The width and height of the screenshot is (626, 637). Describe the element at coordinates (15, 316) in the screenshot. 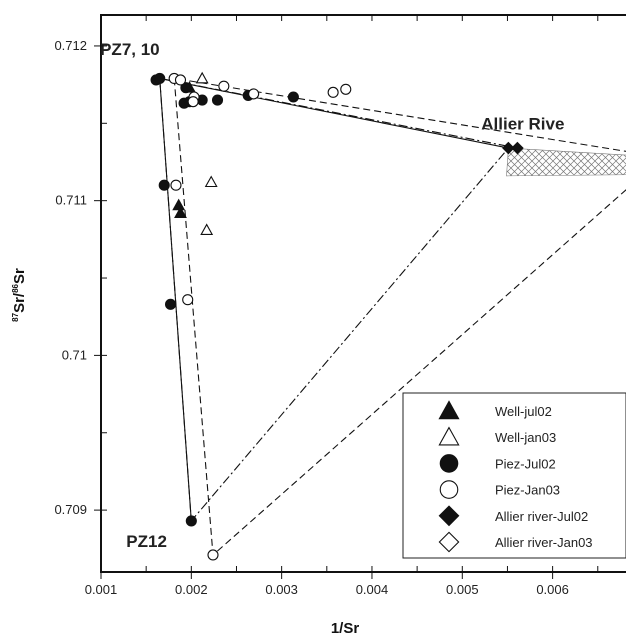

I see `y-axis-title-sup-87: 87` at that location.